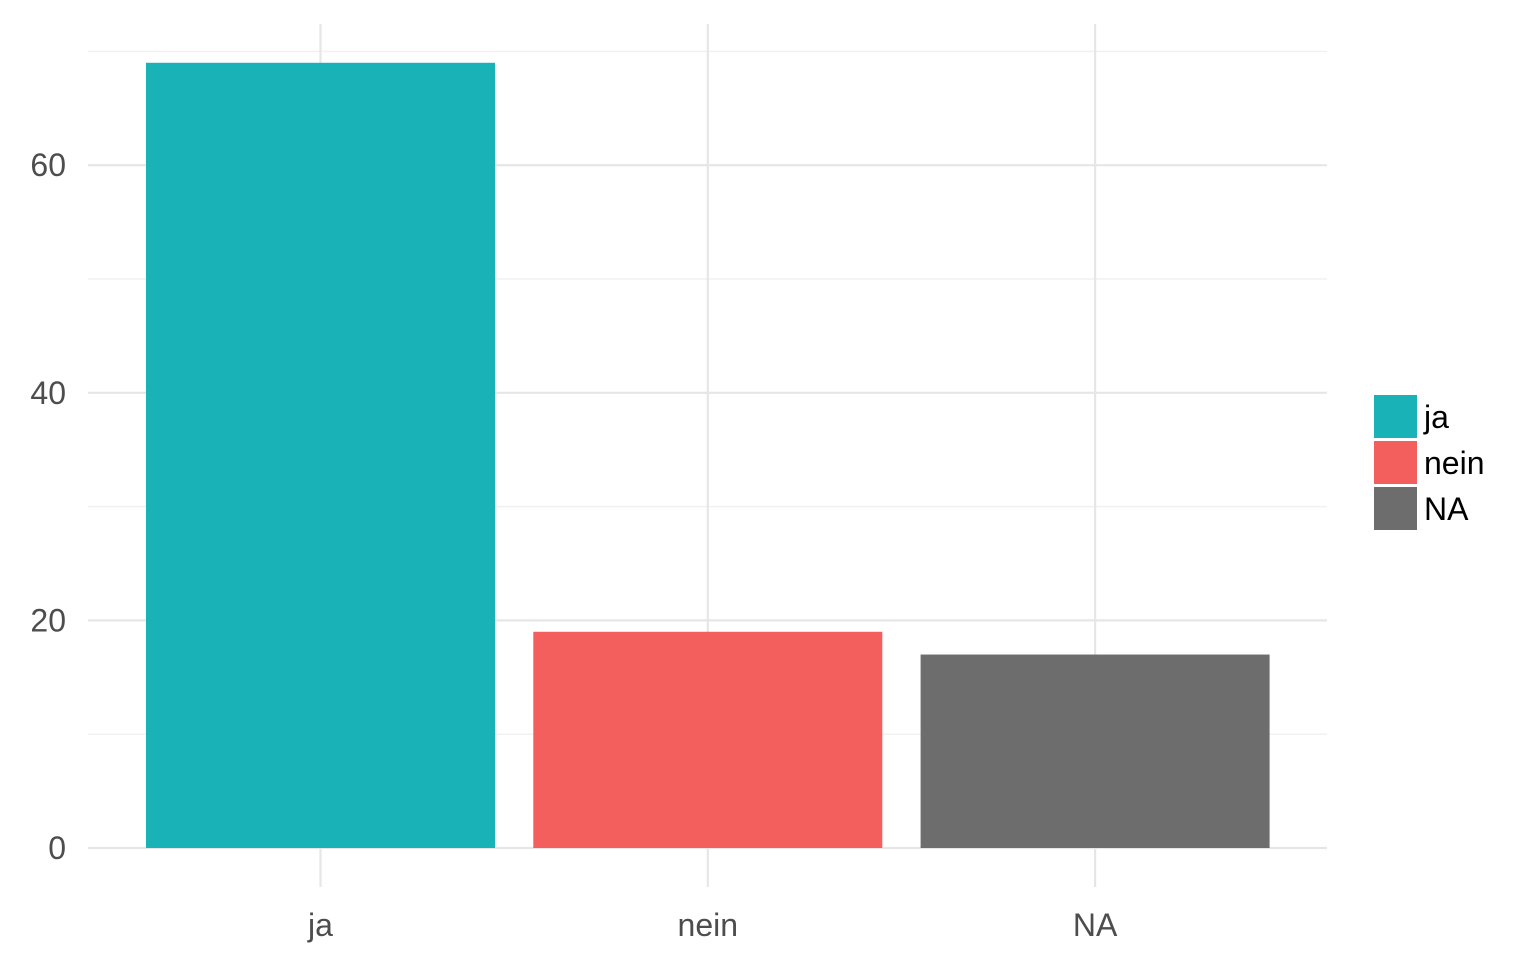  What do you see at coordinates (1446, 509) in the screenshot?
I see `legend-label: NA` at bounding box center [1446, 509].